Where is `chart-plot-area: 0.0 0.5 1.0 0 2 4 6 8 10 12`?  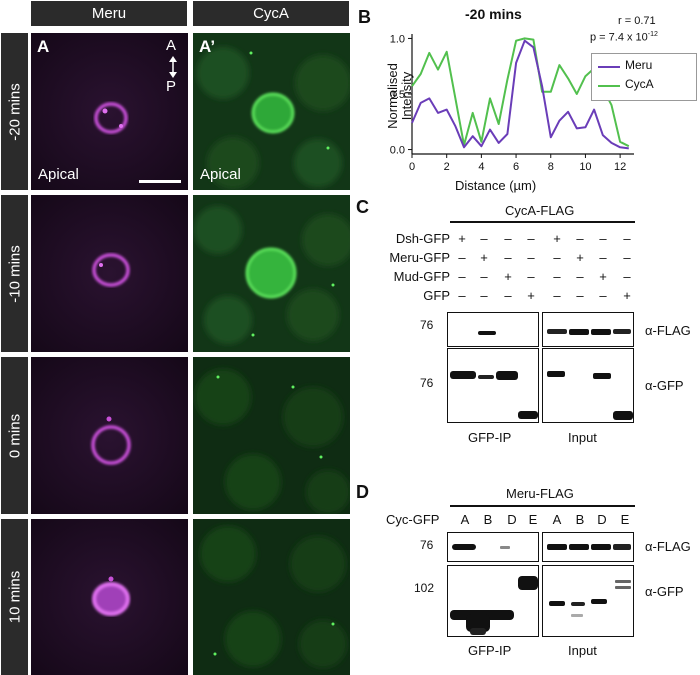
chart-plot-area: 0.0 0.5 1.0 0 2 4 6 8 10 12 is located at coordinates (512, 103).